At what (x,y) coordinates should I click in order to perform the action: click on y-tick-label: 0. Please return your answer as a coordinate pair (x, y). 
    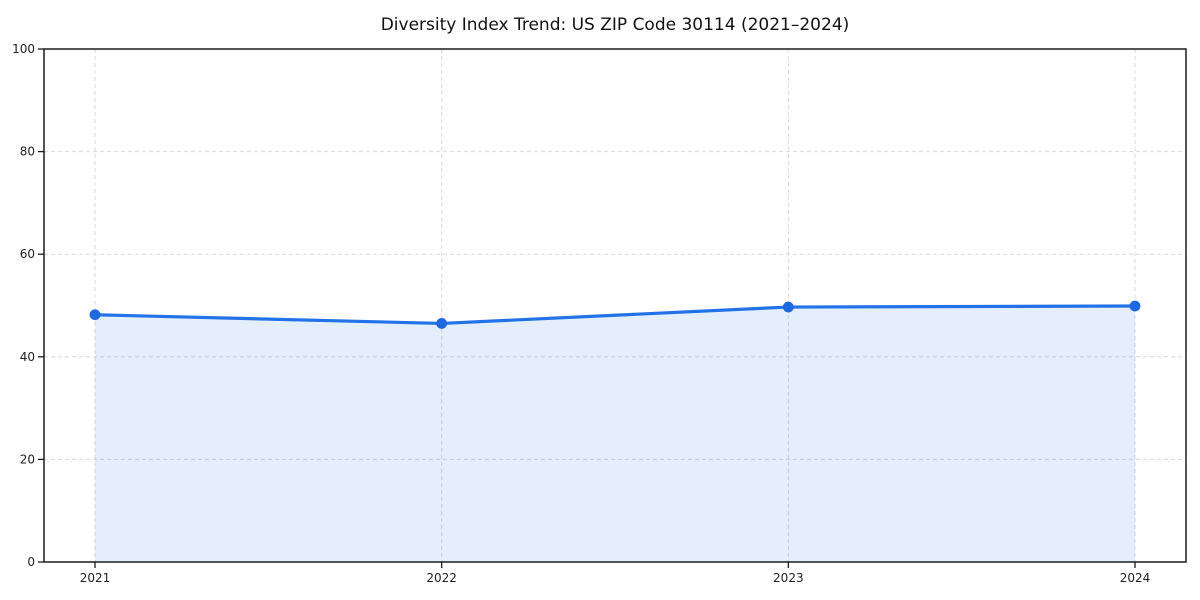
    Looking at the image, I should click on (31, 562).